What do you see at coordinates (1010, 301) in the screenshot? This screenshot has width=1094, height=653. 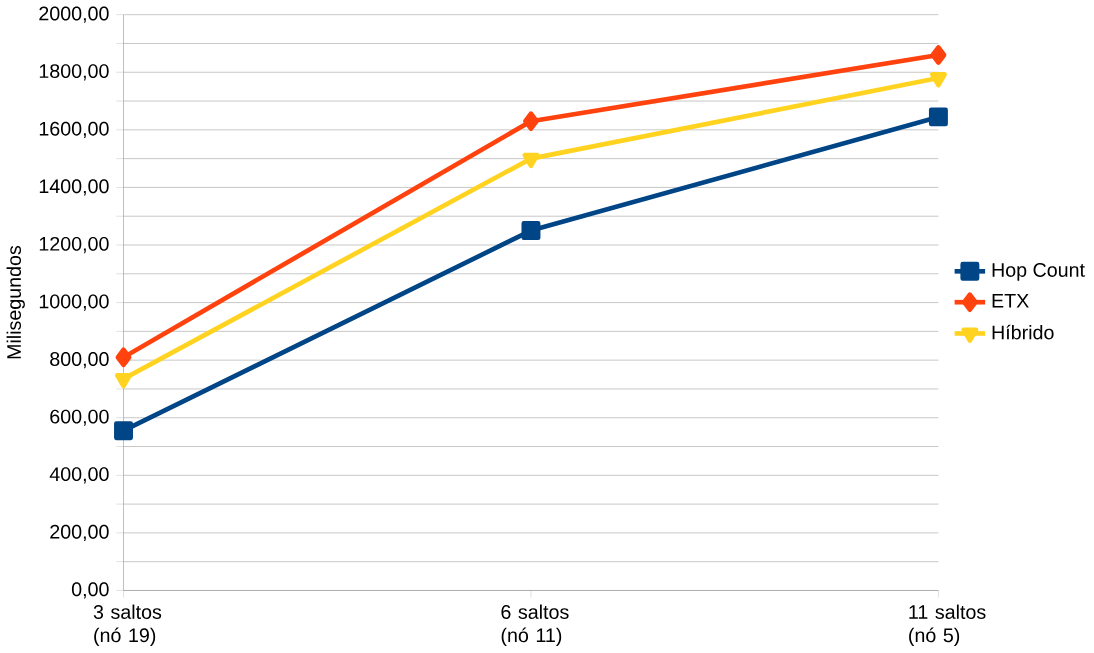 I see `legend-label: ETX` at bounding box center [1010, 301].